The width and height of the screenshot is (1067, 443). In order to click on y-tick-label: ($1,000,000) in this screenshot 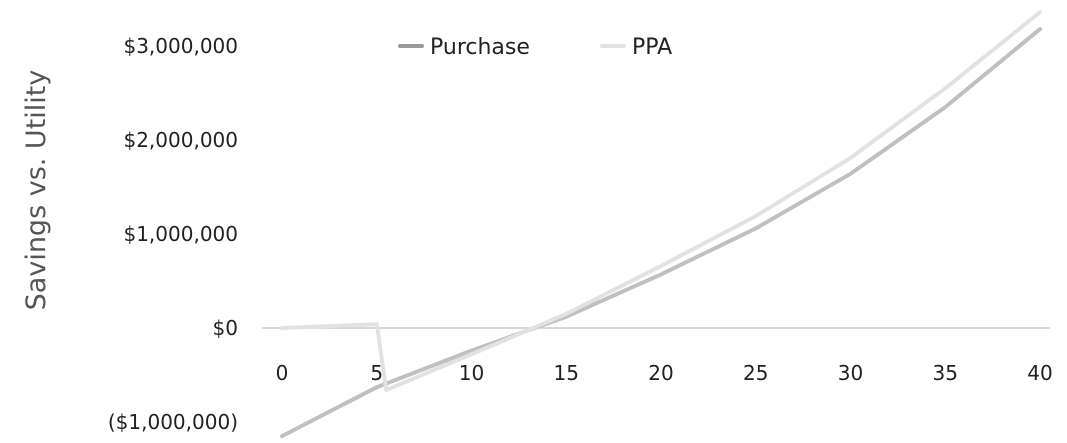, I will do `click(173, 422)`.